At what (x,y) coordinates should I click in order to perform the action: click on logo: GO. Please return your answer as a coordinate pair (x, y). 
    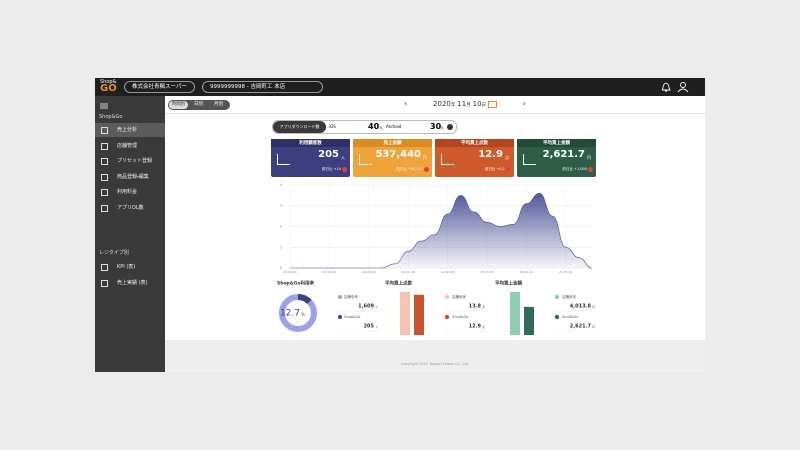
    Looking at the image, I should click on (108, 88).